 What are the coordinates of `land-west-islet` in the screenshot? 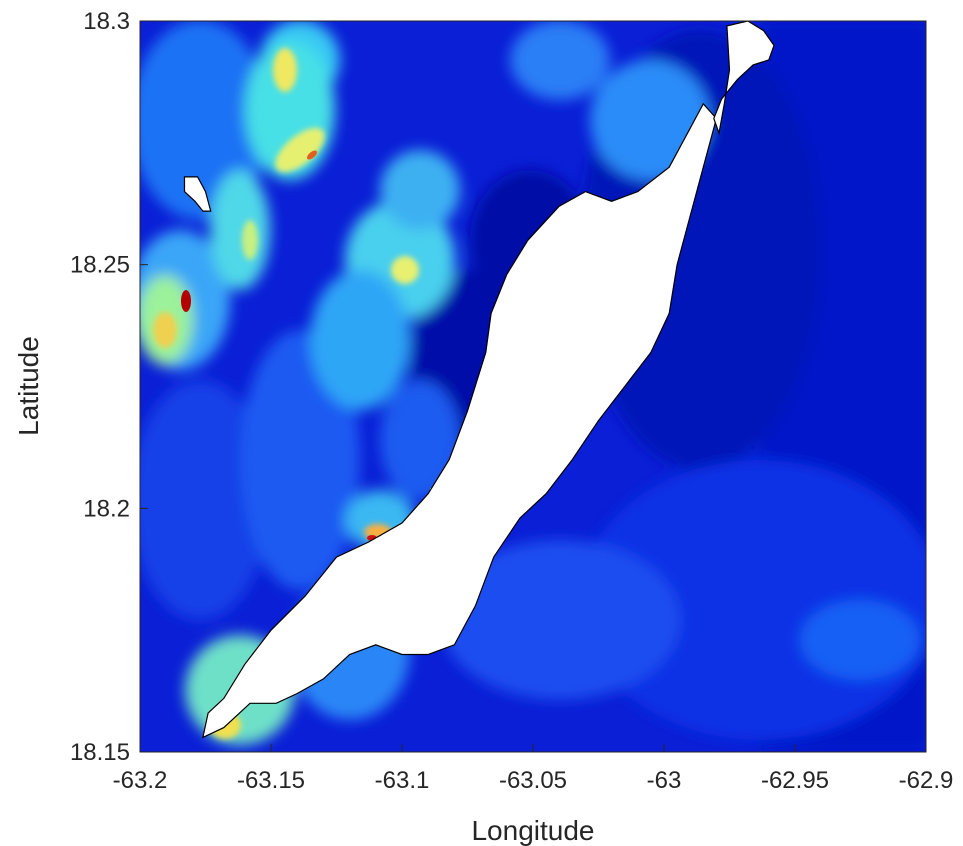 It's located at (197, 194).